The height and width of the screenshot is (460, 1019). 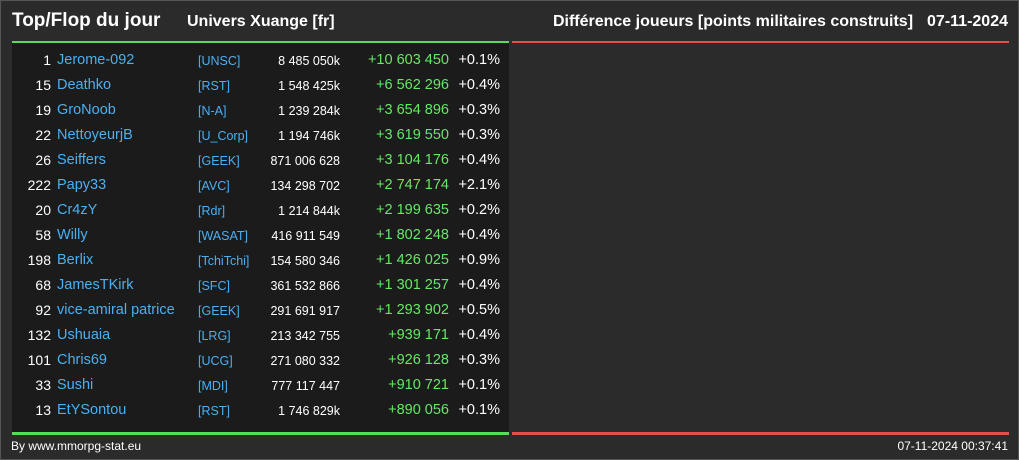 I want to click on player-alliance: [WASAT], so click(x=223, y=236).